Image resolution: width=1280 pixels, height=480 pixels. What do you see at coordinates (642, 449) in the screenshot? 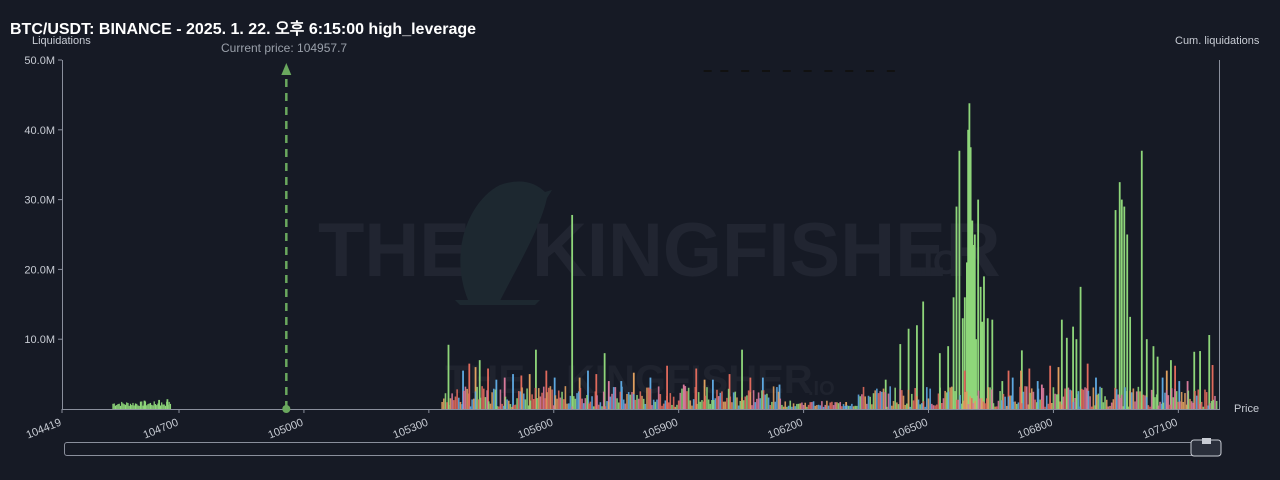
I see `range-scrollbar` at bounding box center [642, 449].